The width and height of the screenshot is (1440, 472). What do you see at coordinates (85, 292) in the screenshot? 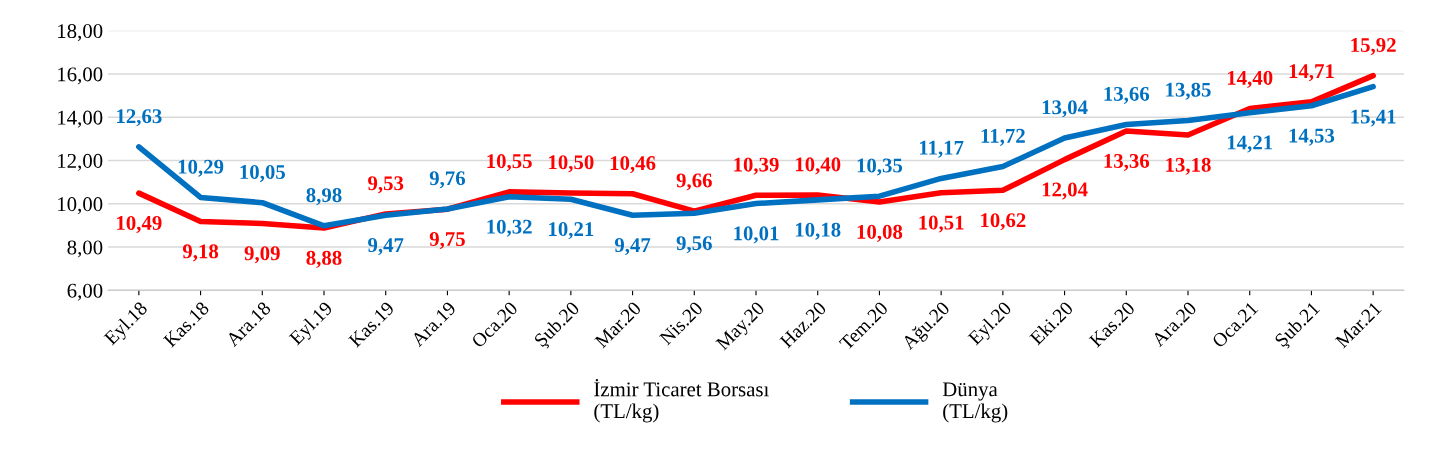
I see `y-tick-label: 6,00` at bounding box center [85, 292].